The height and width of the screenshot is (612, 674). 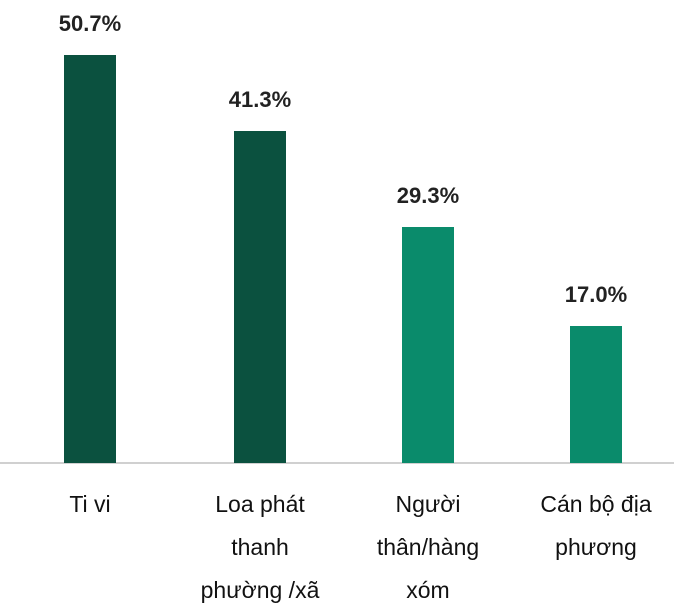 I want to click on x-tick-label: Loa phát thanh phường /xã, so click(x=260, y=547).